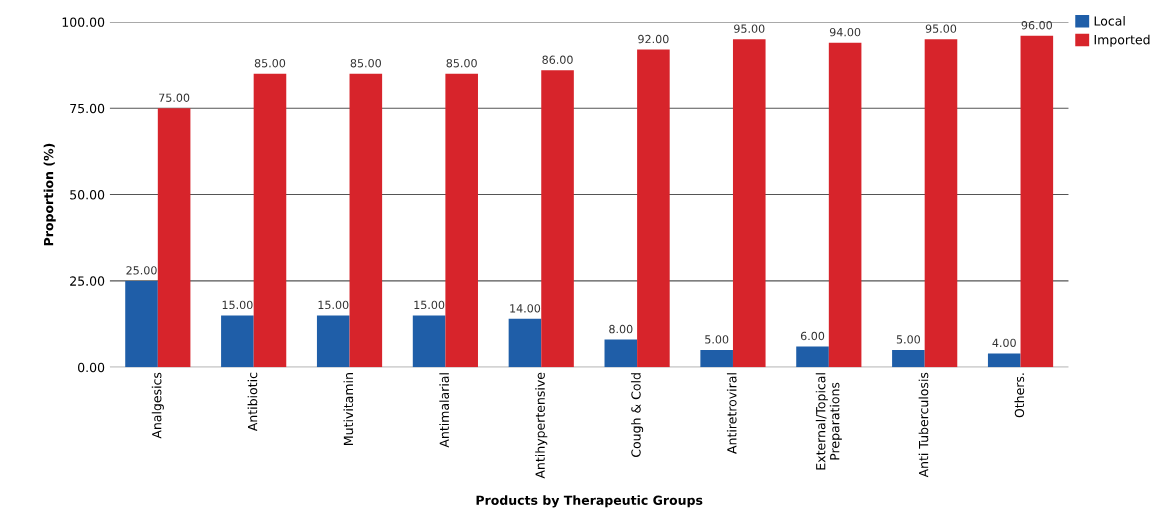 Image resolution: width=1169 pixels, height=510 pixels. Describe the element at coordinates (557, 59) in the screenshot. I see `data-label: 86.00` at that location.